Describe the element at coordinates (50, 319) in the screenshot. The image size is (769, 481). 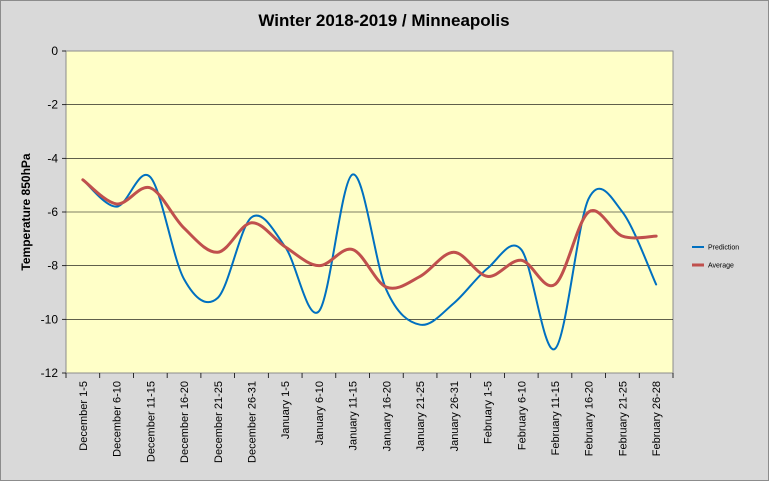
I see `y-tick-label: -10` at that location.